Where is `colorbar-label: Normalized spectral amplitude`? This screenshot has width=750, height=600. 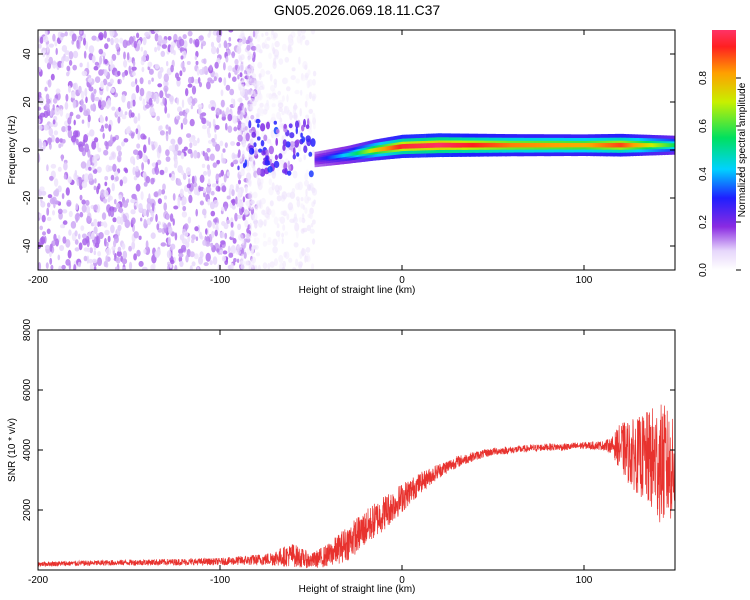 colorbar-label: Normalized spectral amplitude is located at coordinates (742, 149).